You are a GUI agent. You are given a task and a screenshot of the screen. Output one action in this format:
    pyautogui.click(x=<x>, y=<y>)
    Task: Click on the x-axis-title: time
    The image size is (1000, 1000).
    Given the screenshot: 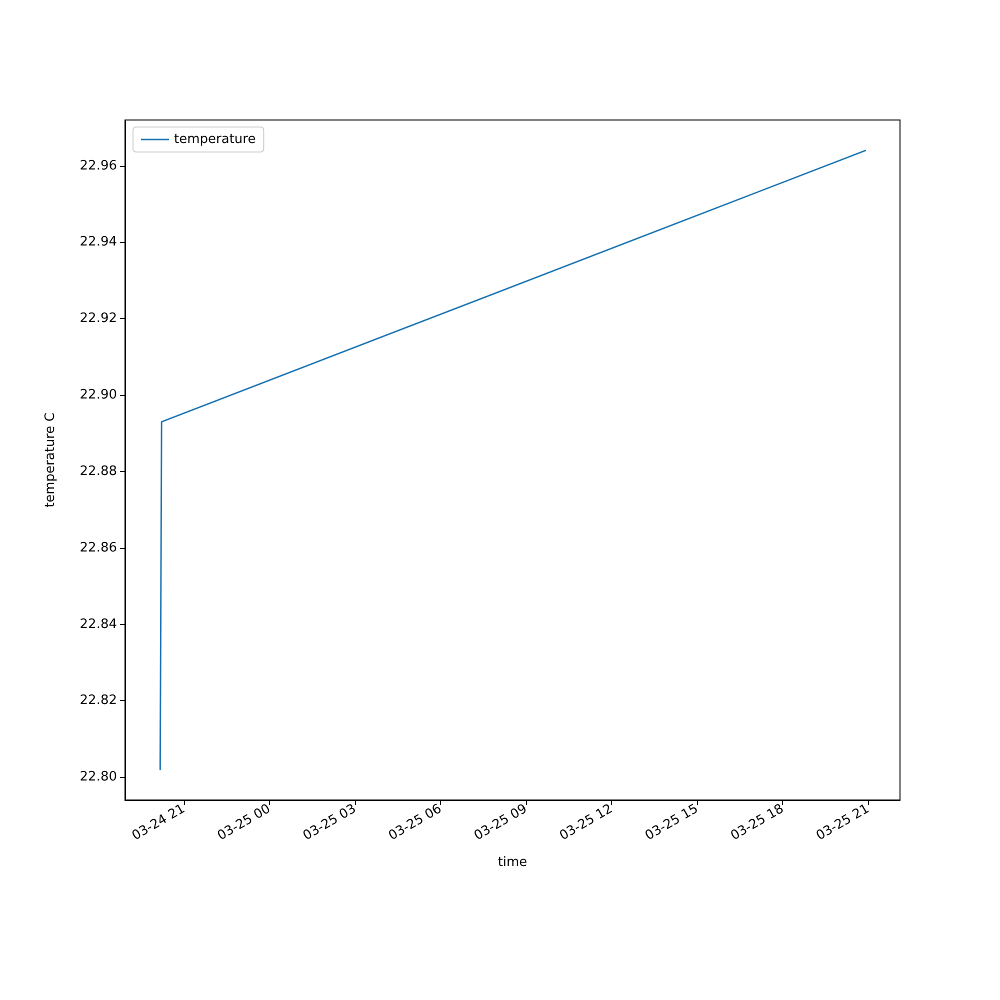 What is the action you would take?
    pyautogui.click(x=513, y=862)
    